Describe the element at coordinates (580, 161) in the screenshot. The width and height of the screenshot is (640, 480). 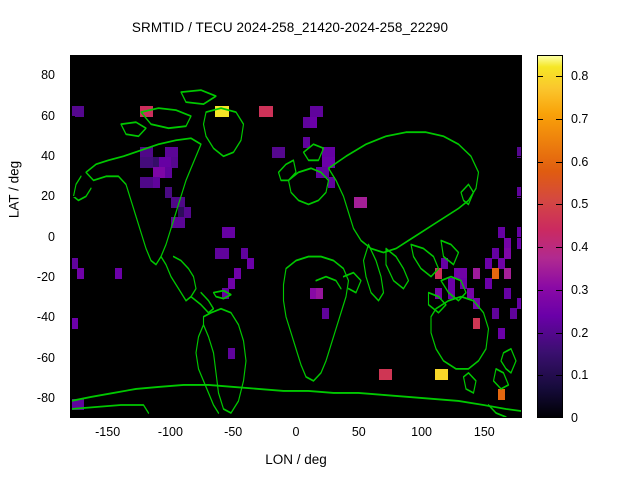
I see `colorbar-tick-label: 0.6` at that location.